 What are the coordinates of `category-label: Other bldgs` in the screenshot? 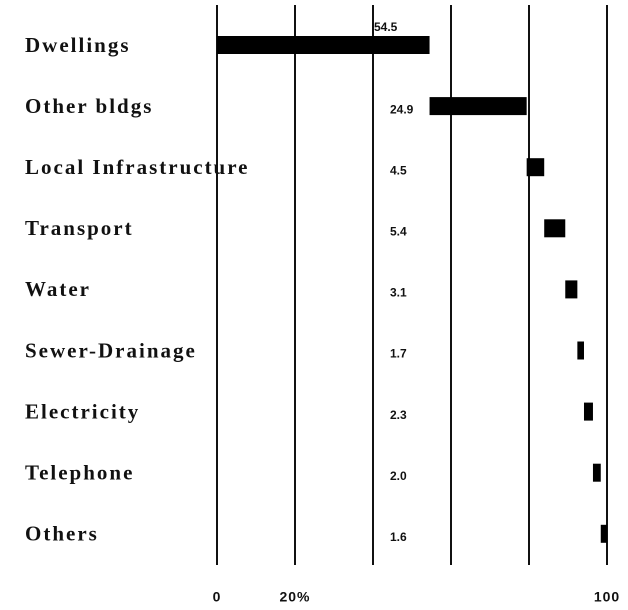 It's located at (89, 106).